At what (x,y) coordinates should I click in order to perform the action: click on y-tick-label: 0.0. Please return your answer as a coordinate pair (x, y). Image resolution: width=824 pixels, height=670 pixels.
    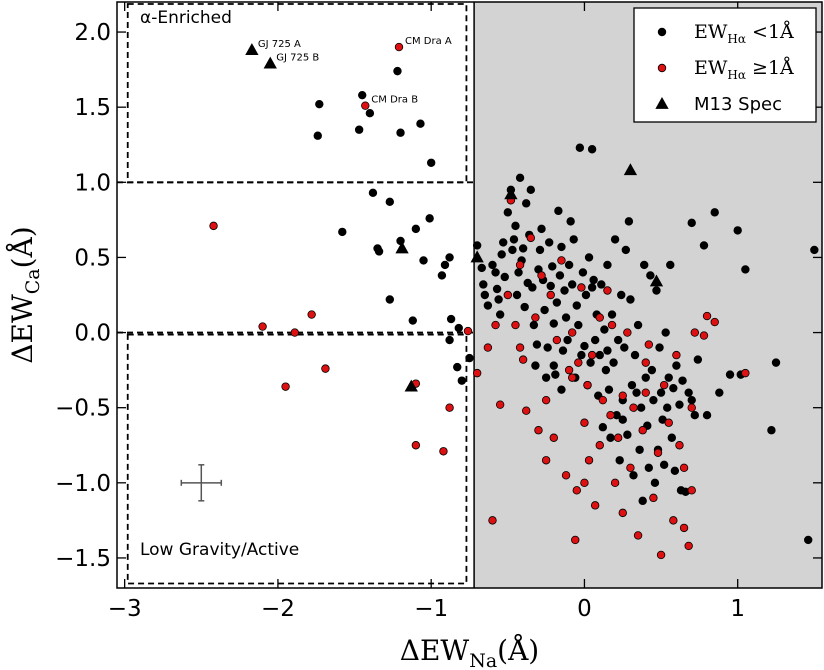
    Looking at the image, I should click on (92, 334).